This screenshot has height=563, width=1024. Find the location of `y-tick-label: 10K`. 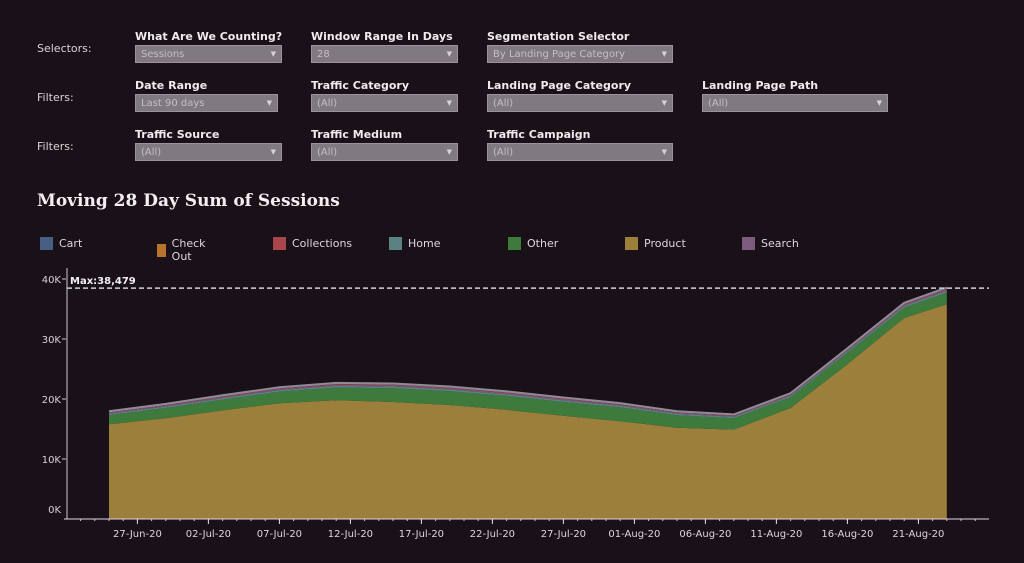

y-tick-label: 10K is located at coordinates (52, 460).